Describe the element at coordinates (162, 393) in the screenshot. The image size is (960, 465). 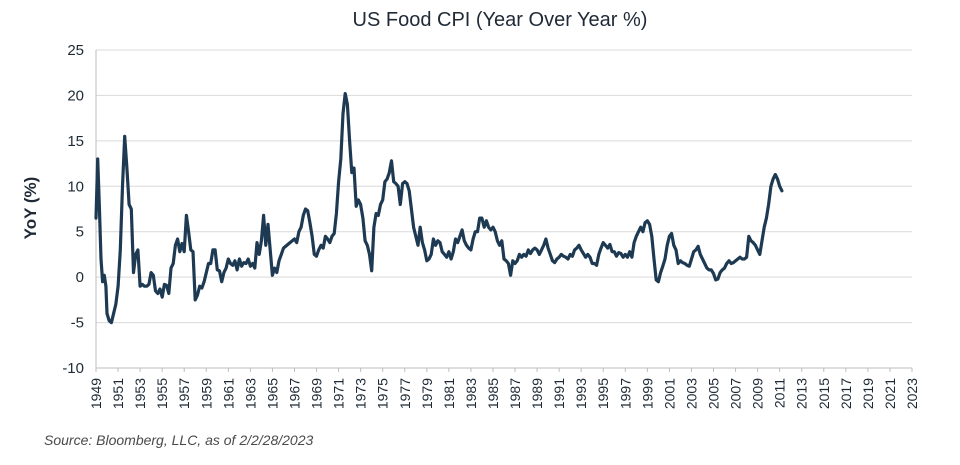
I see `x-tick-label: 1955` at that location.